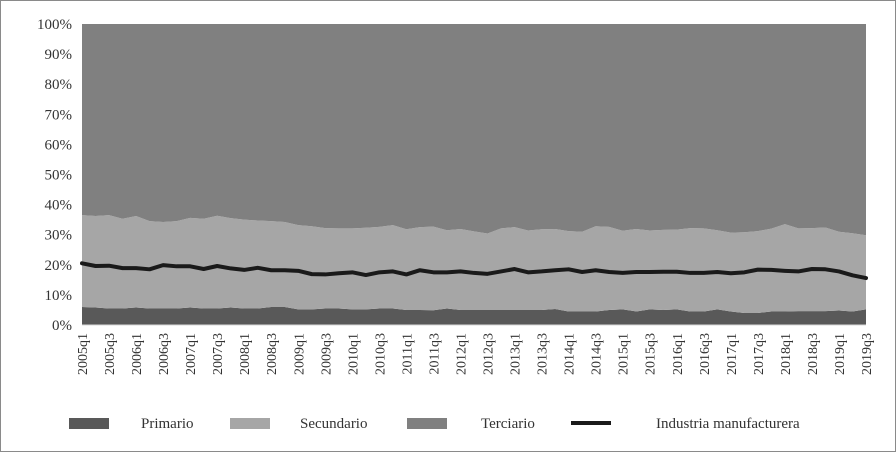 The width and height of the screenshot is (896, 456). What do you see at coordinates (427, 423) in the screenshot?
I see `legend-swatch-terciario` at bounding box center [427, 423].